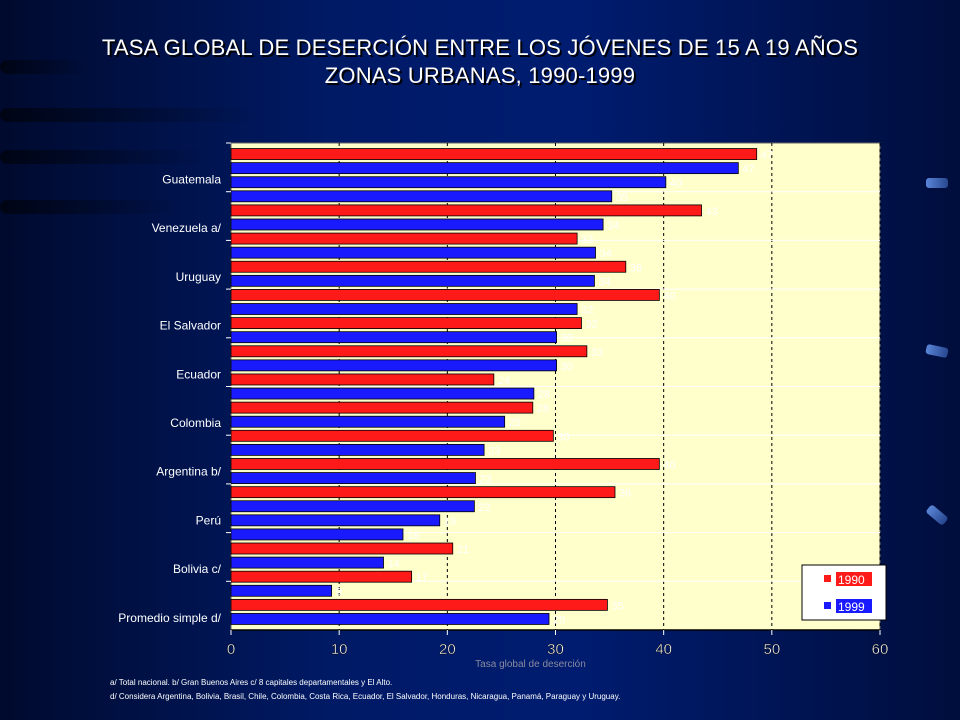  Describe the element at coordinates (208, 520) in the screenshot. I see `category-label: Perú` at that location.